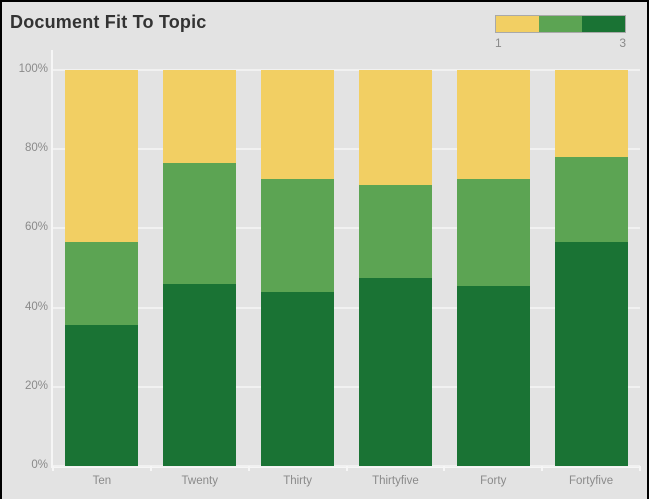 The image size is (649, 499). Describe the element at coordinates (622, 43) in the screenshot. I see `legend-max-label: 3` at that location.